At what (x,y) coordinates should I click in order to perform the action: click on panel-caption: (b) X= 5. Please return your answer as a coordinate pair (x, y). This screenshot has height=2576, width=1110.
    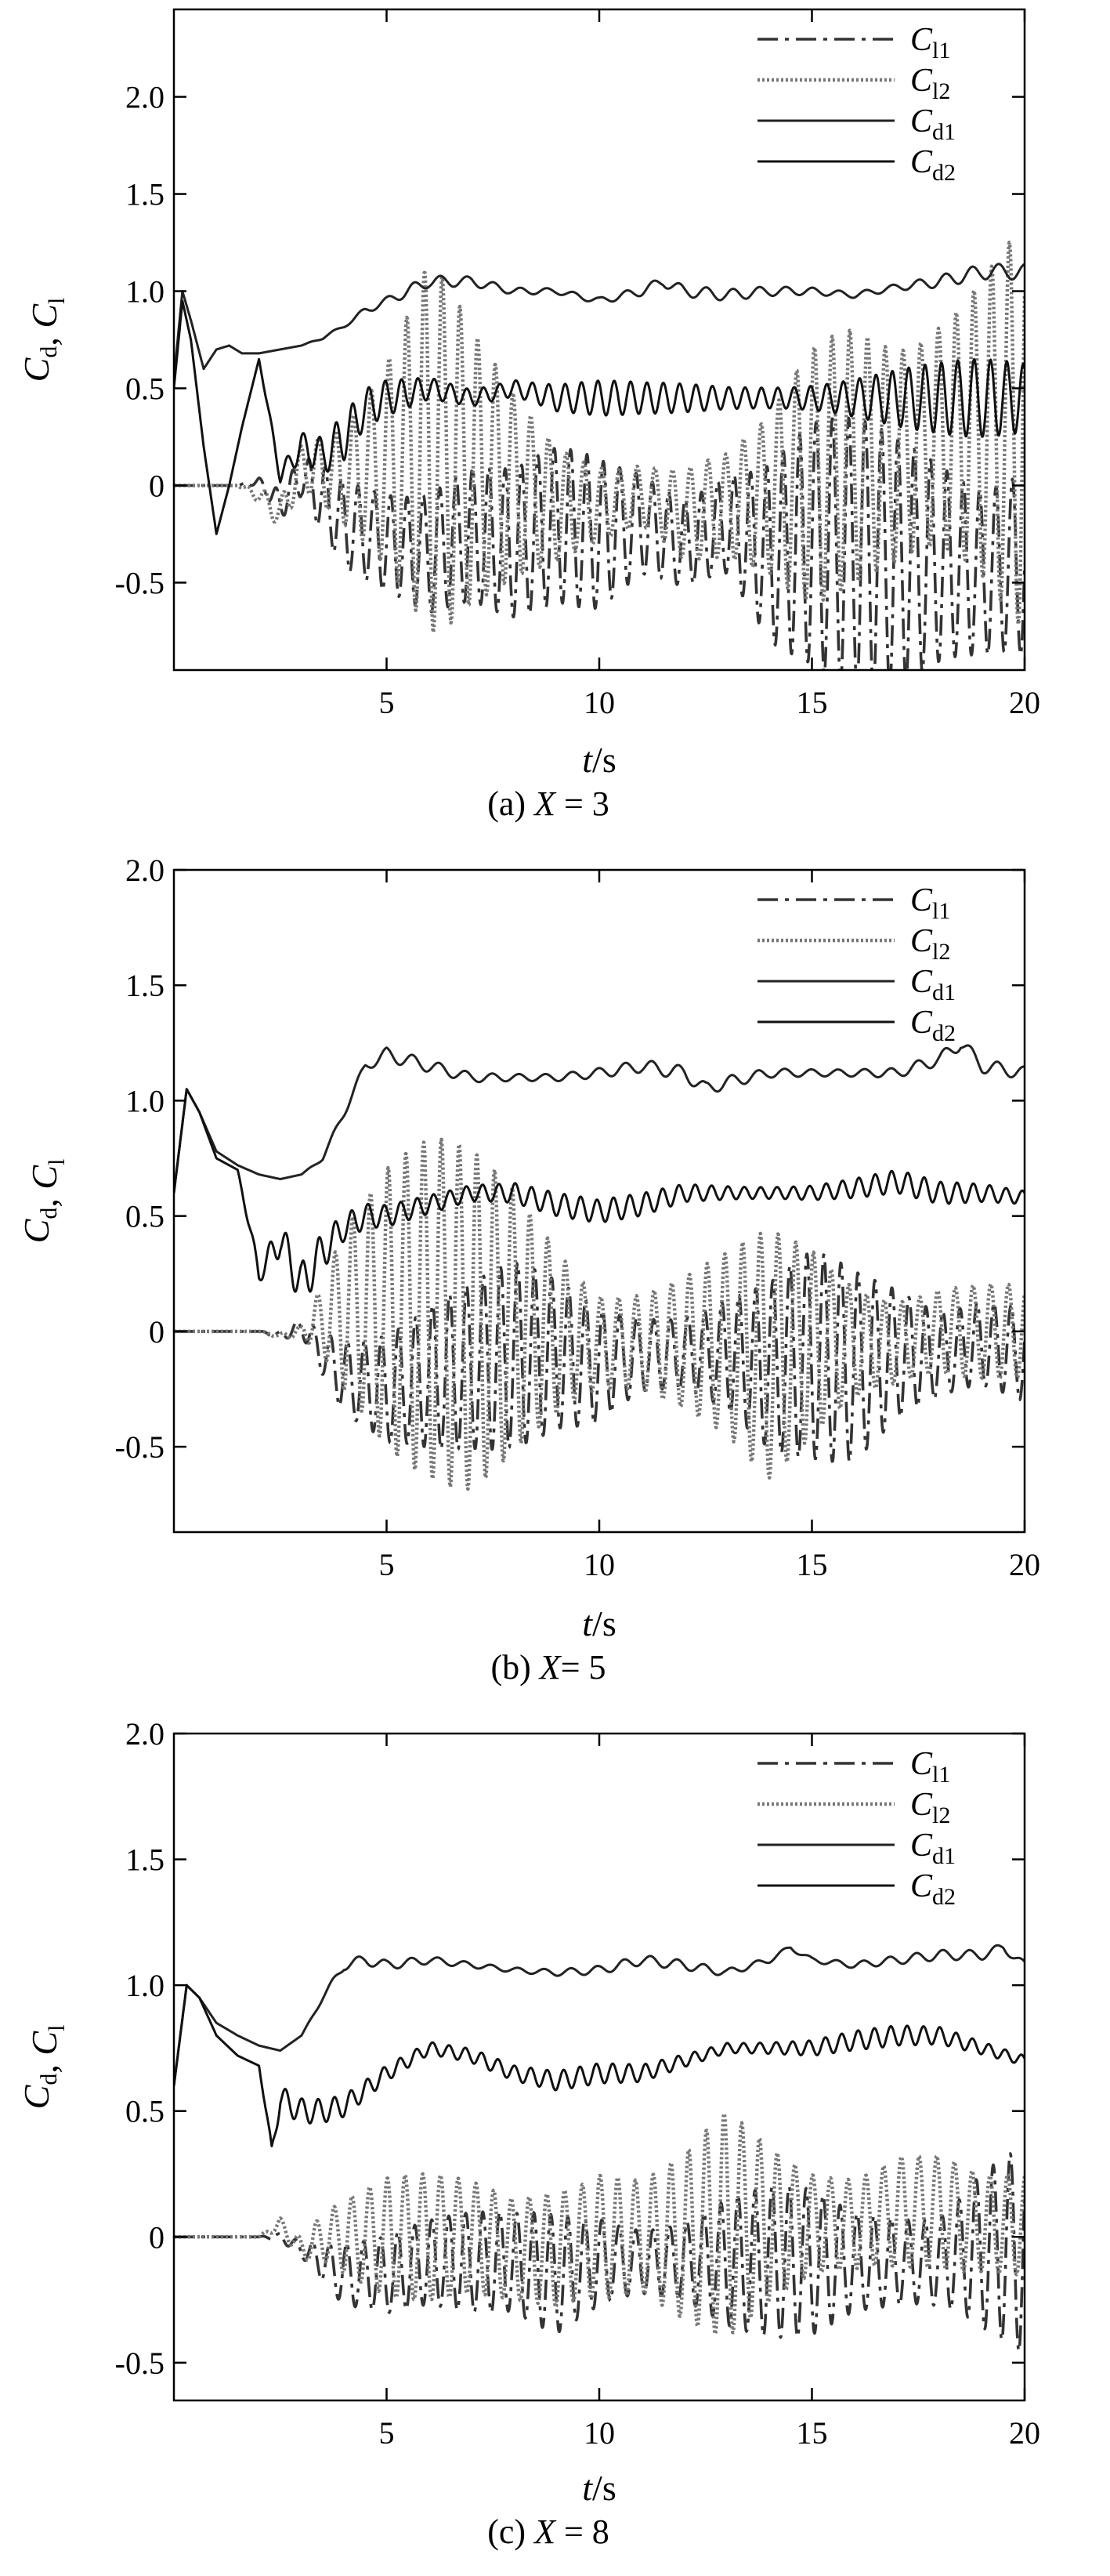
    Looking at the image, I should click on (548, 1667).